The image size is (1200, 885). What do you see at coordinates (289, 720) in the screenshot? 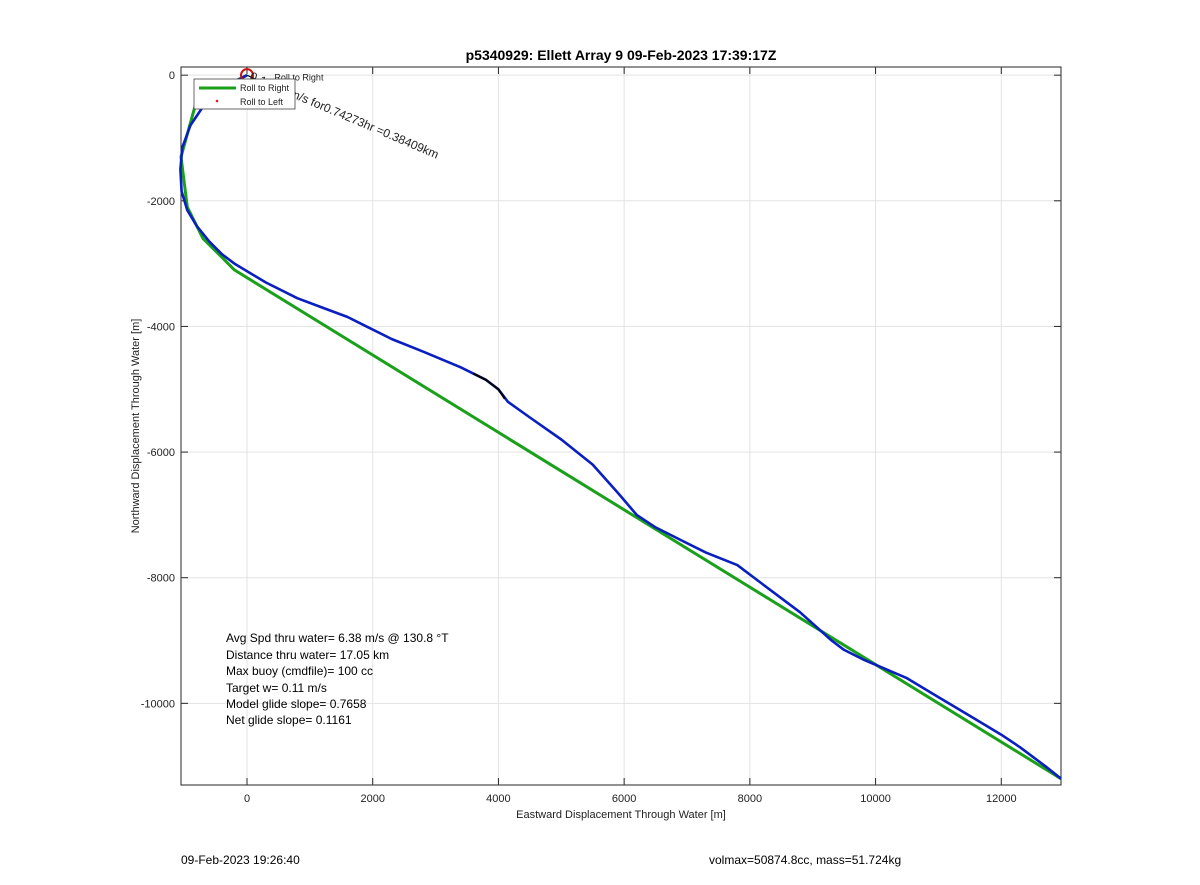
I see `stat-net-glide: Net glide slope= 0.1161` at bounding box center [289, 720].